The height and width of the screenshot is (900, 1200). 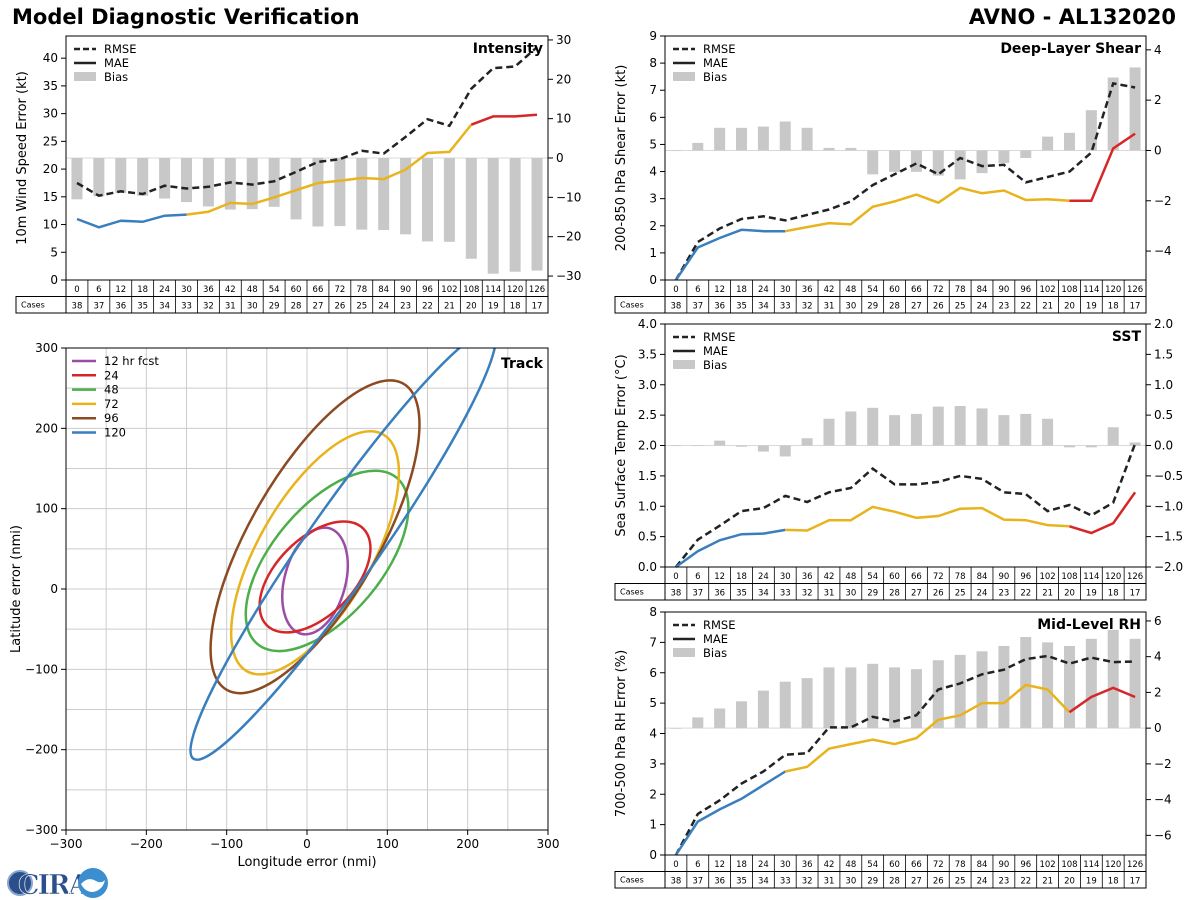 I want to click on y2-tick-label: 10, so click(x=563, y=119).